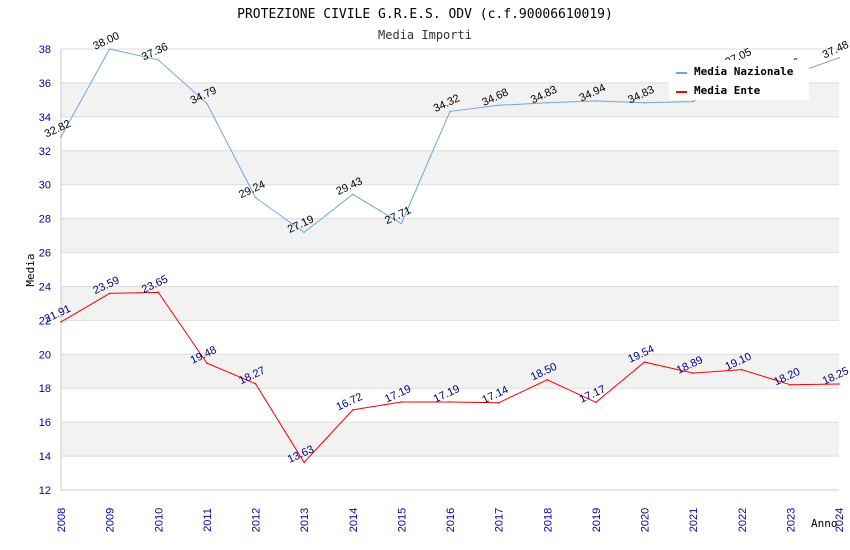 The image size is (850, 550). I want to click on y-axis-ticks: 12 14 16 18 20 22 24 26 28 30 32 34 36 38, so click(45, 270).